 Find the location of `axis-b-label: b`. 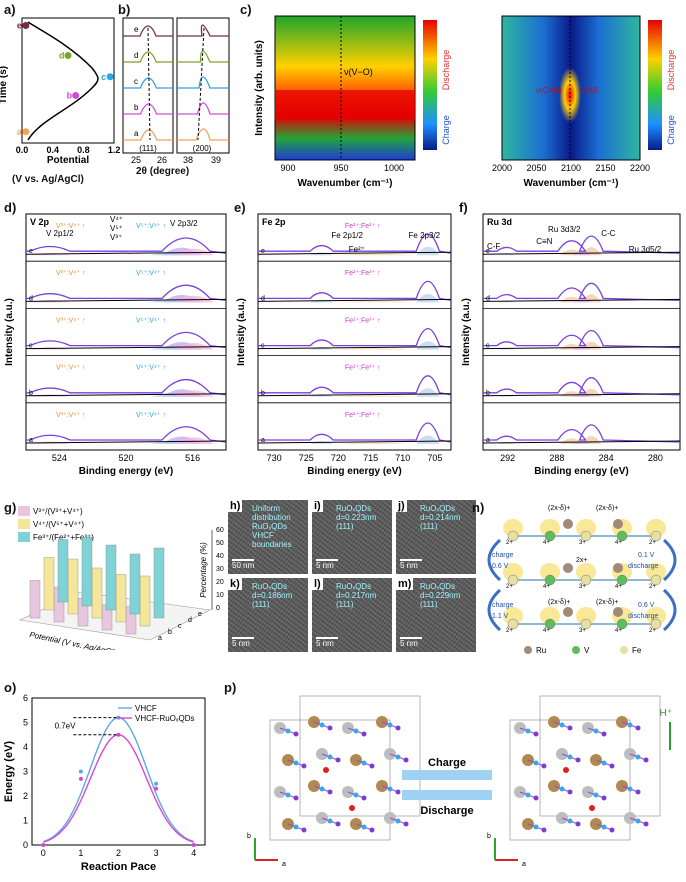

axis-b-label: b is located at coordinates (489, 836).